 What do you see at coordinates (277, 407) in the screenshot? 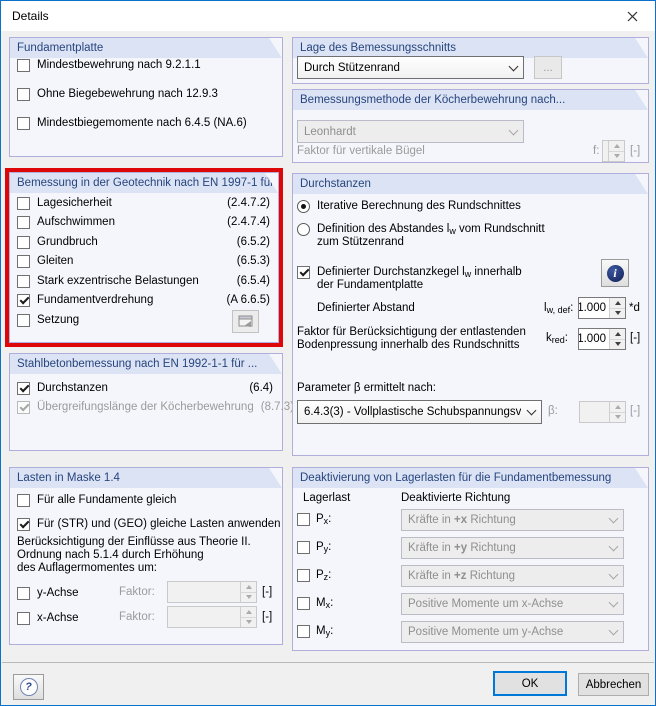
I see `section-ref: (8.7.3)` at bounding box center [277, 407].